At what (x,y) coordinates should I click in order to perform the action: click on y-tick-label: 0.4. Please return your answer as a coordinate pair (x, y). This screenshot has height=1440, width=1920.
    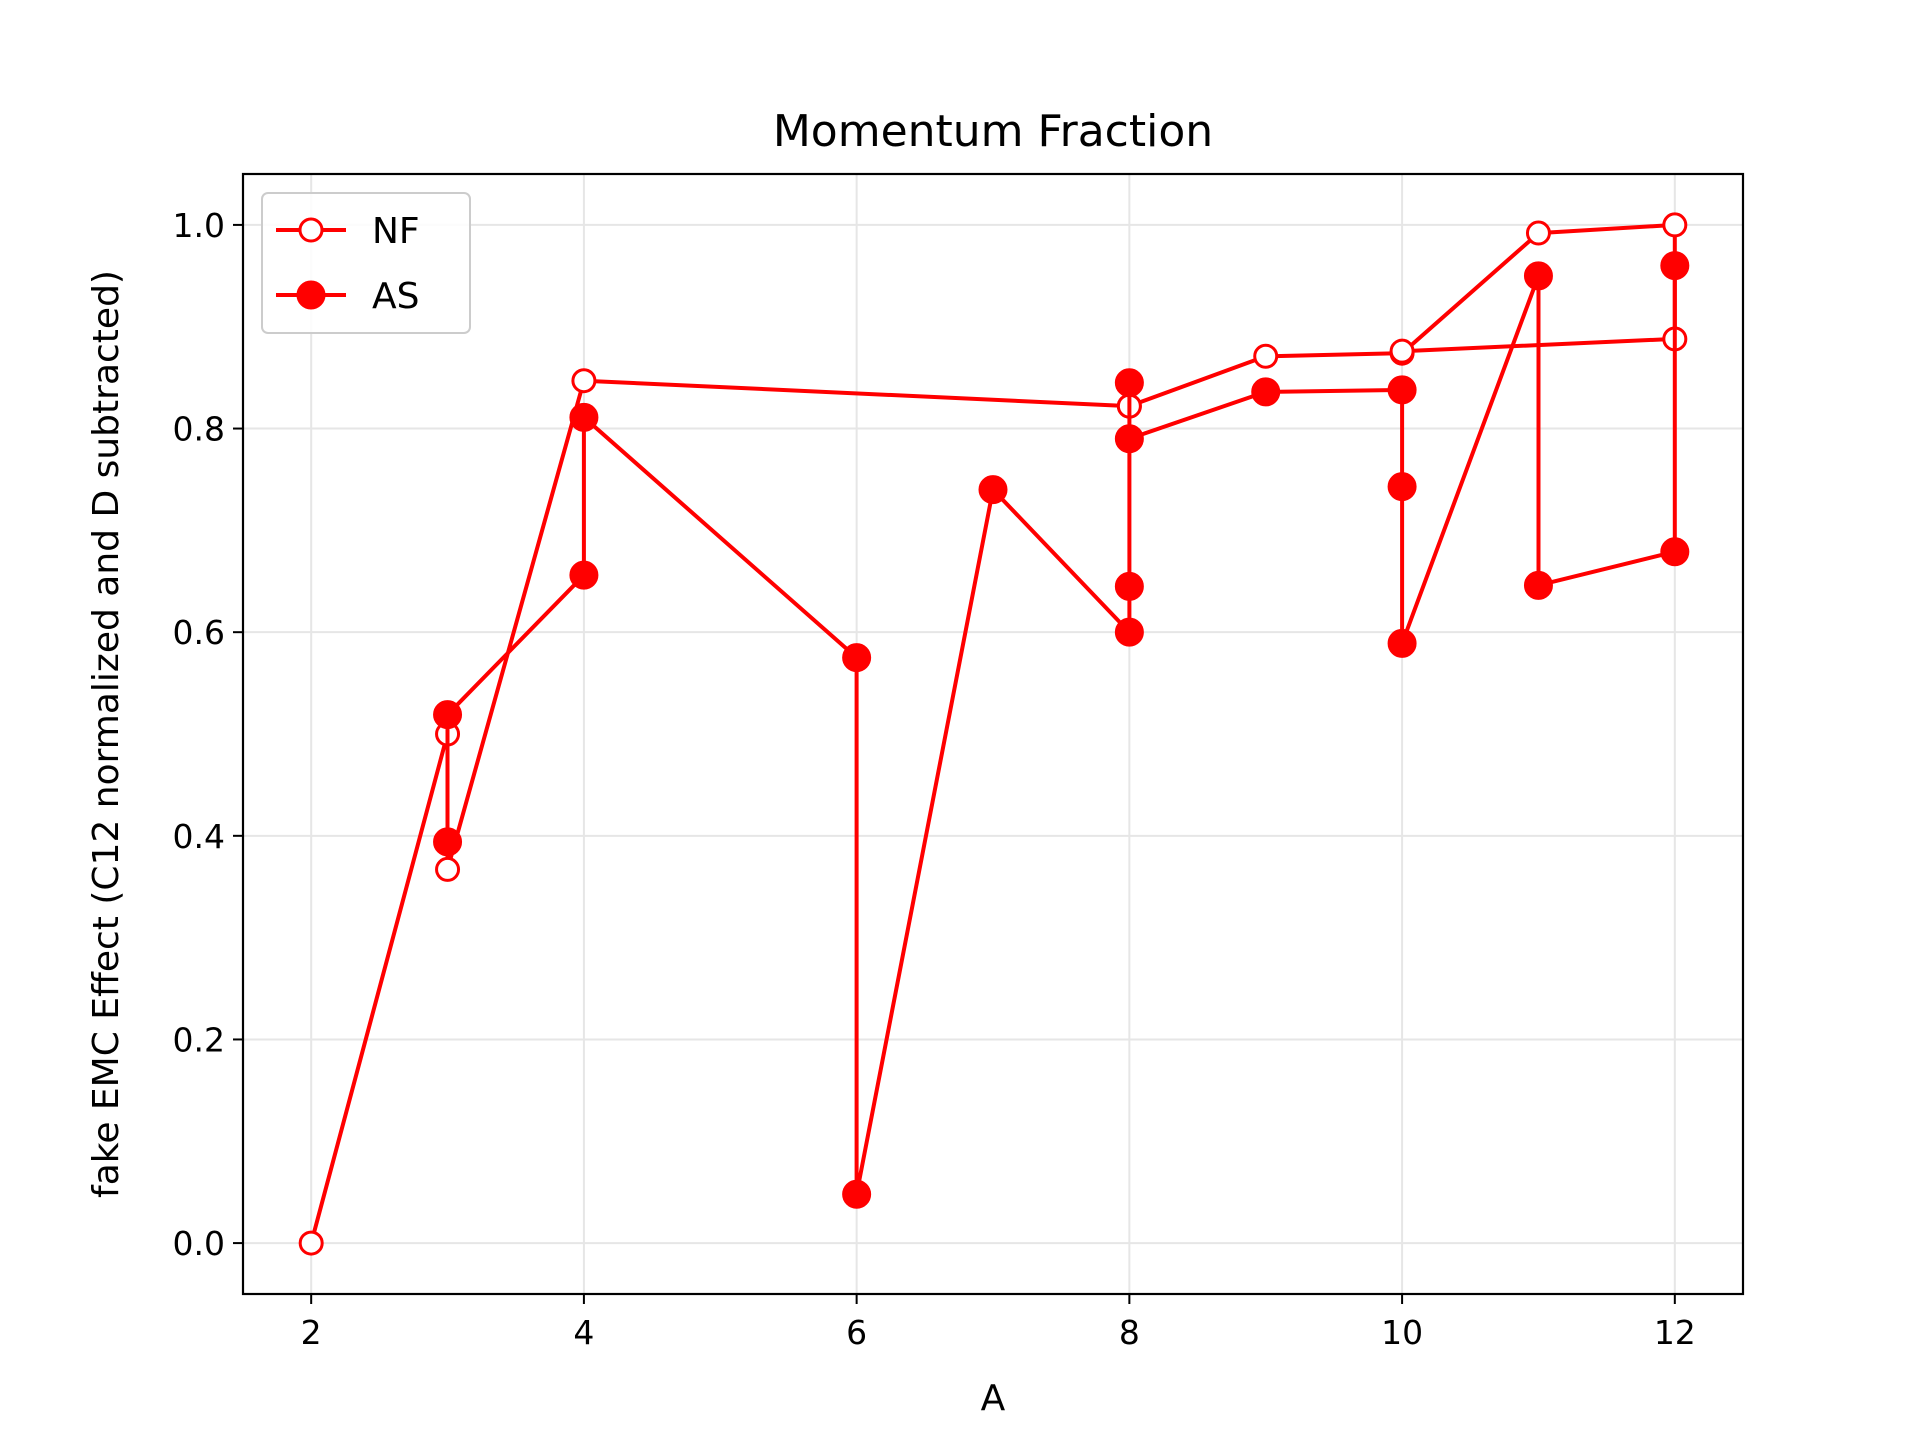
    Looking at the image, I should click on (199, 836).